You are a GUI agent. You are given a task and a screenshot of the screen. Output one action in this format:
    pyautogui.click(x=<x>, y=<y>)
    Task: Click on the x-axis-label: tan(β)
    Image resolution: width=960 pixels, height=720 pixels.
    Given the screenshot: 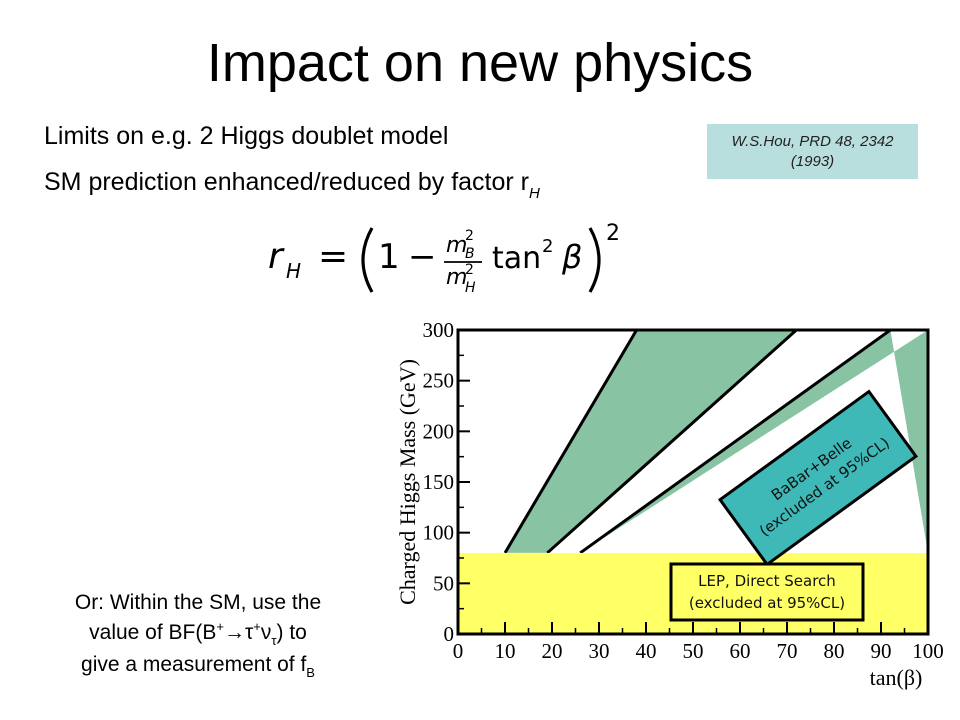 What is the action you would take?
    pyautogui.click(x=896, y=677)
    